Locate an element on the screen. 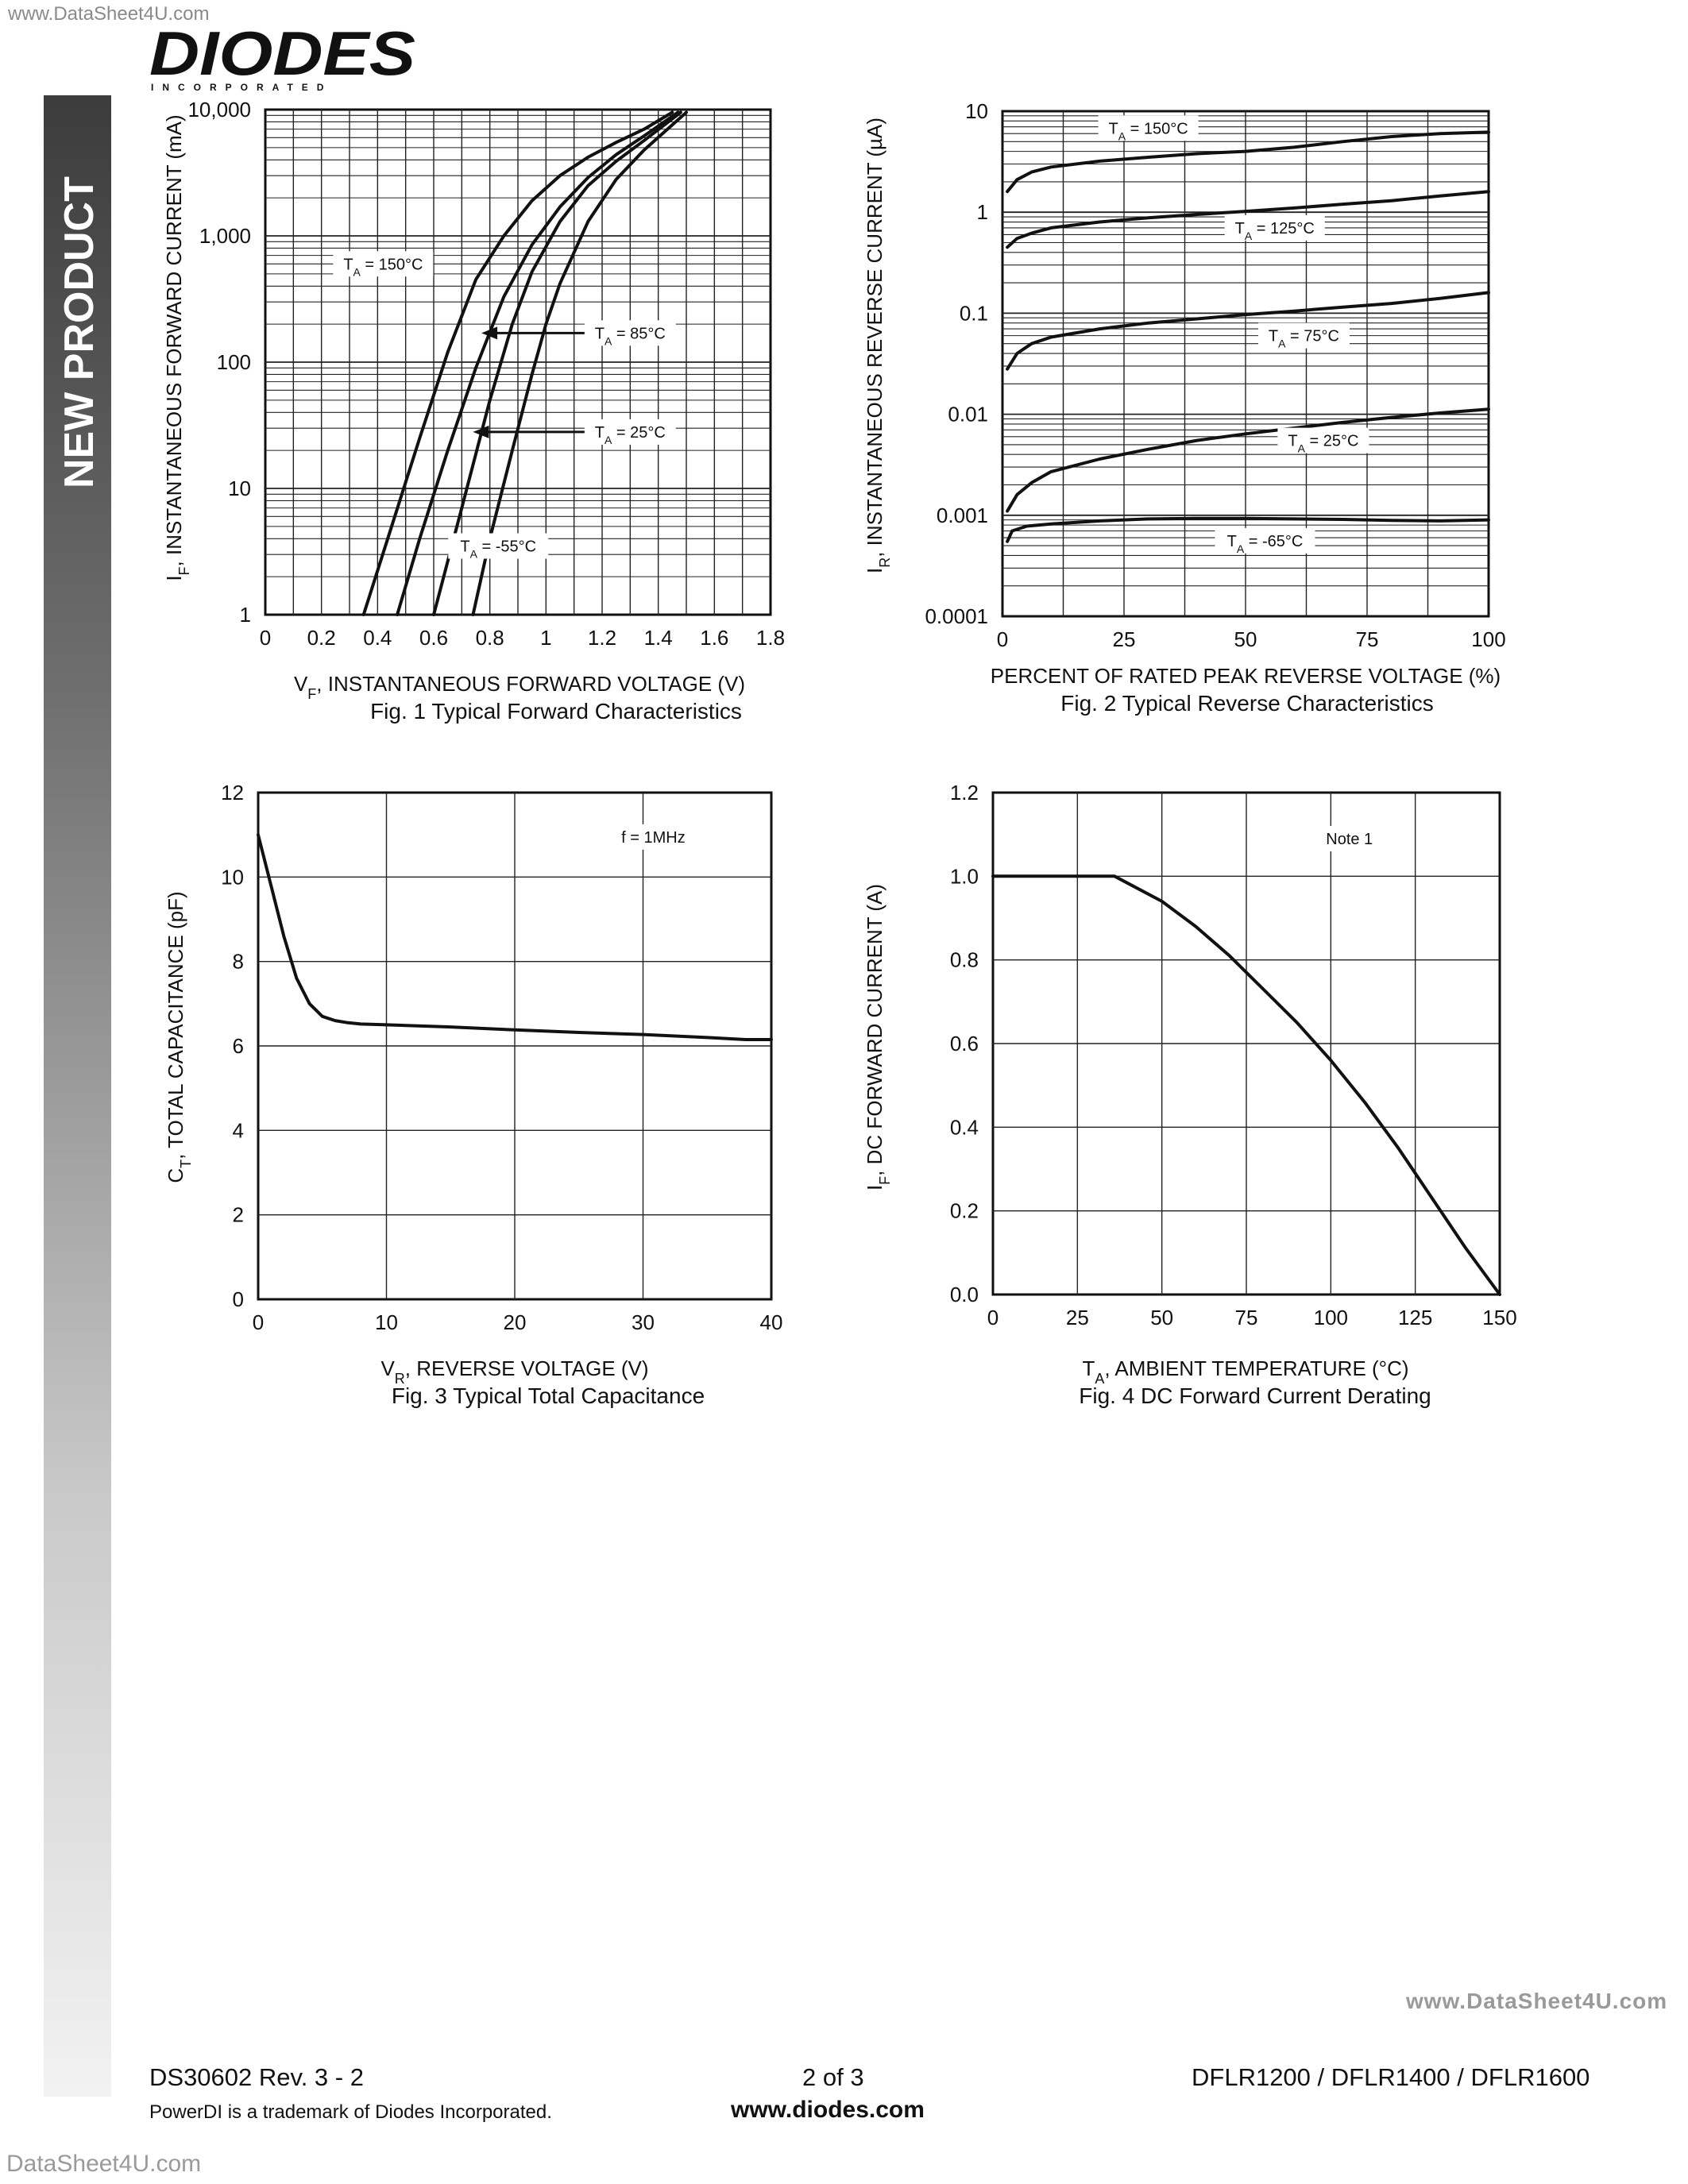 The width and height of the screenshot is (1688, 2184). fig1-ylabel-rest: , INSTANTANEOUS FORWARD CURRENT (mA) is located at coordinates (174, 340).